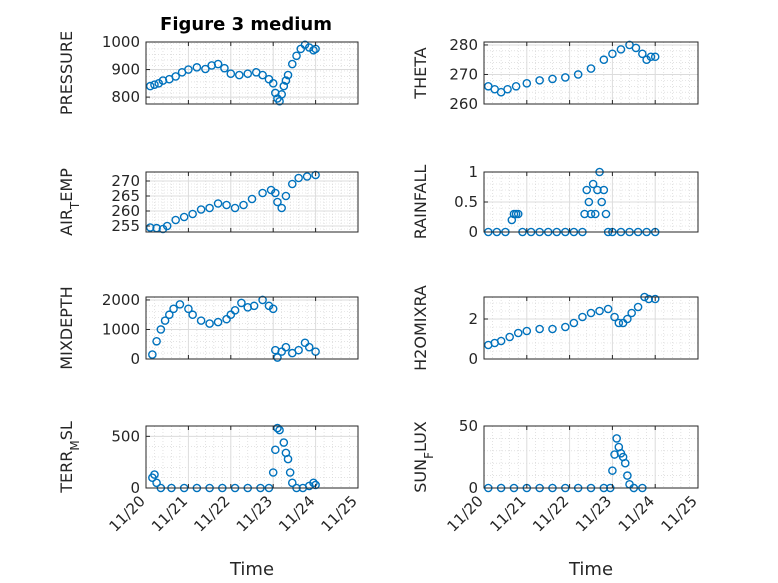  What do you see at coordinates (125, 226) in the screenshot?
I see `y-tick-label: 255` at bounding box center [125, 226].